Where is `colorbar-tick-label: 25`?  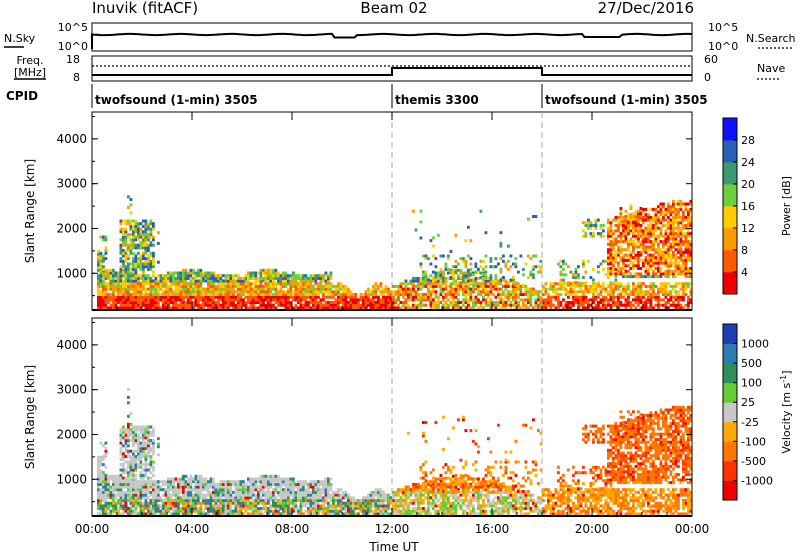
colorbar-tick-label: 25 is located at coordinates (748, 402).